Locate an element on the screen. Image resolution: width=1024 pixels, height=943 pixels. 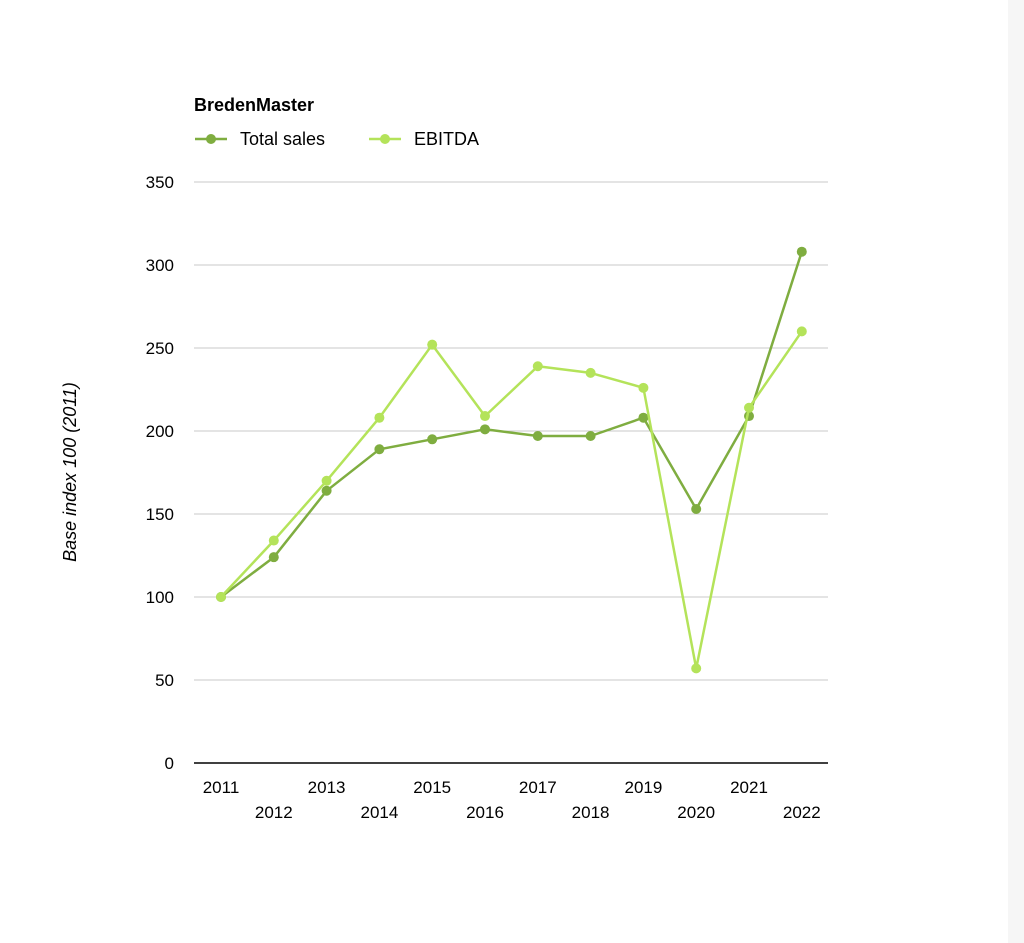
x-tick-label: 2021 is located at coordinates (749, 787).